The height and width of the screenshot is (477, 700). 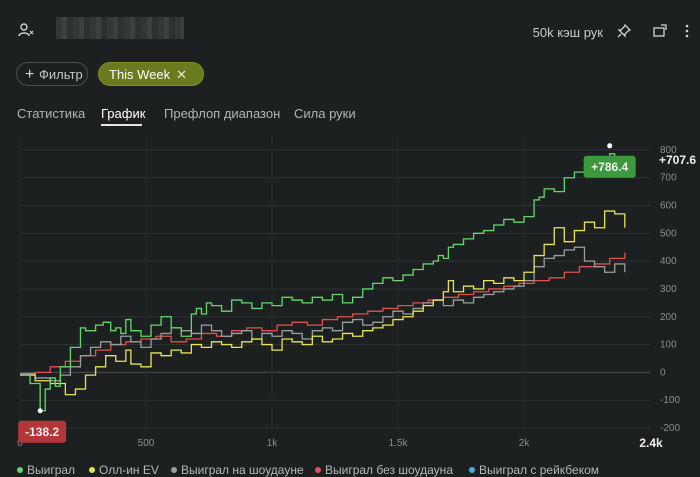 I want to click on legend-item-allin-ev: Олл-ин EV, so click(x=124, y=470).